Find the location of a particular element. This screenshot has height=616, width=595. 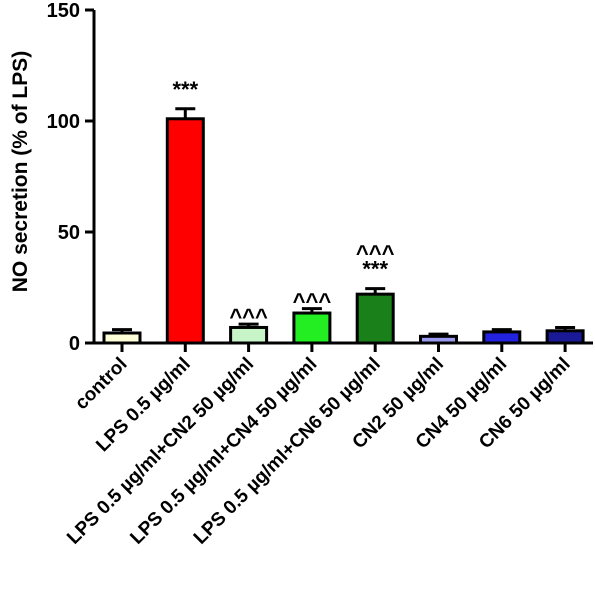

x-tick-label: control is located at coordinates (101, 384).